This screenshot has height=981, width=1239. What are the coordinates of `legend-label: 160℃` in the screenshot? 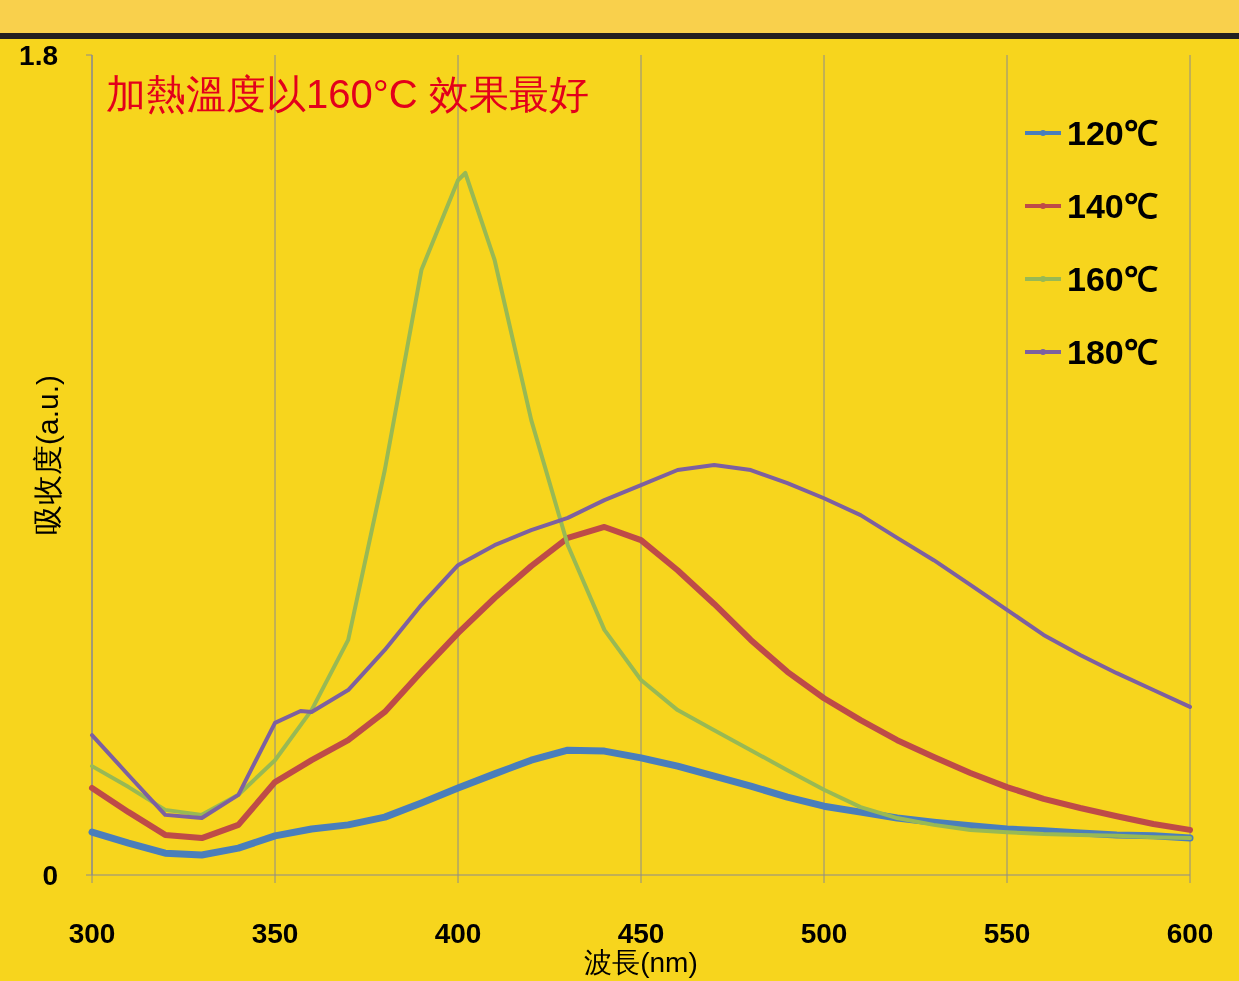 It's located at (1112, 279).